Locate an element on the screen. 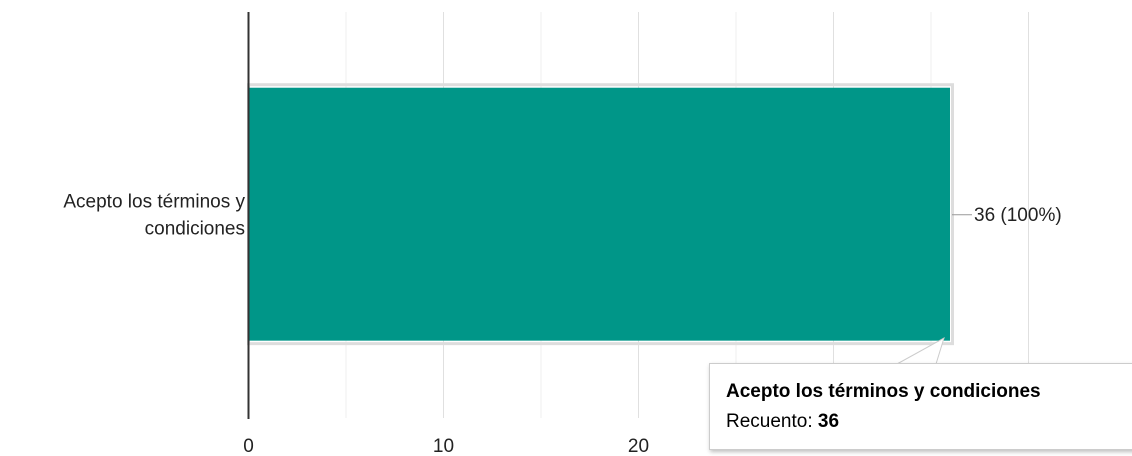 This screenshot has width=1132, height=456. category-label: condiciones is located at coordinates (195, 229).